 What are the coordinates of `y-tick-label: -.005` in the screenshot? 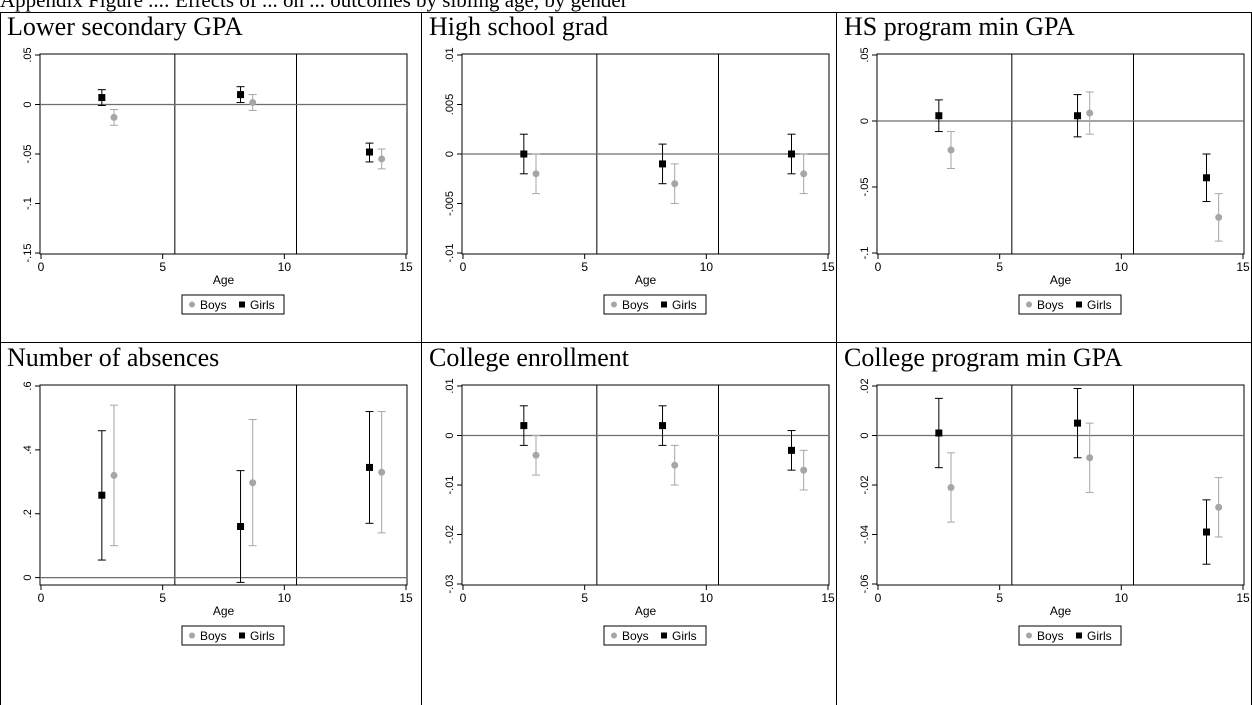 It's located at (450, 203).